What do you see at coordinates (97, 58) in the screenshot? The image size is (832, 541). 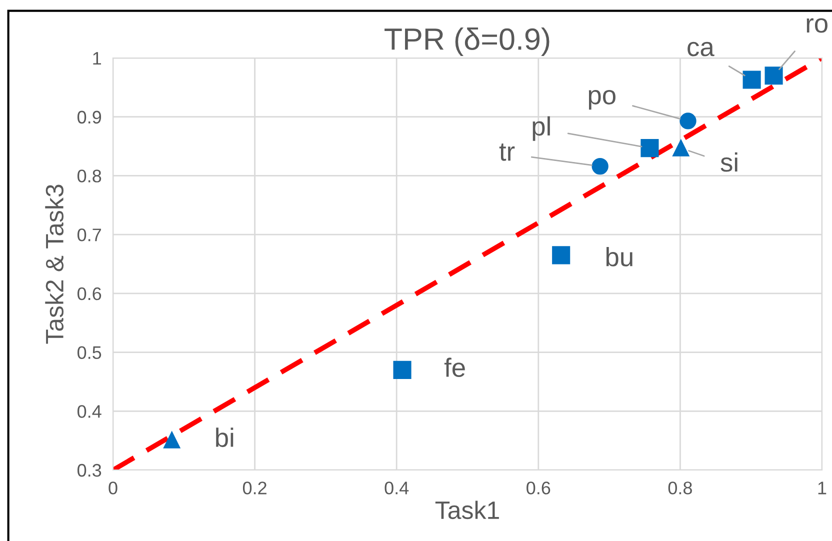 I see `y-tick-label: 1` at bounding box center [97, 58].